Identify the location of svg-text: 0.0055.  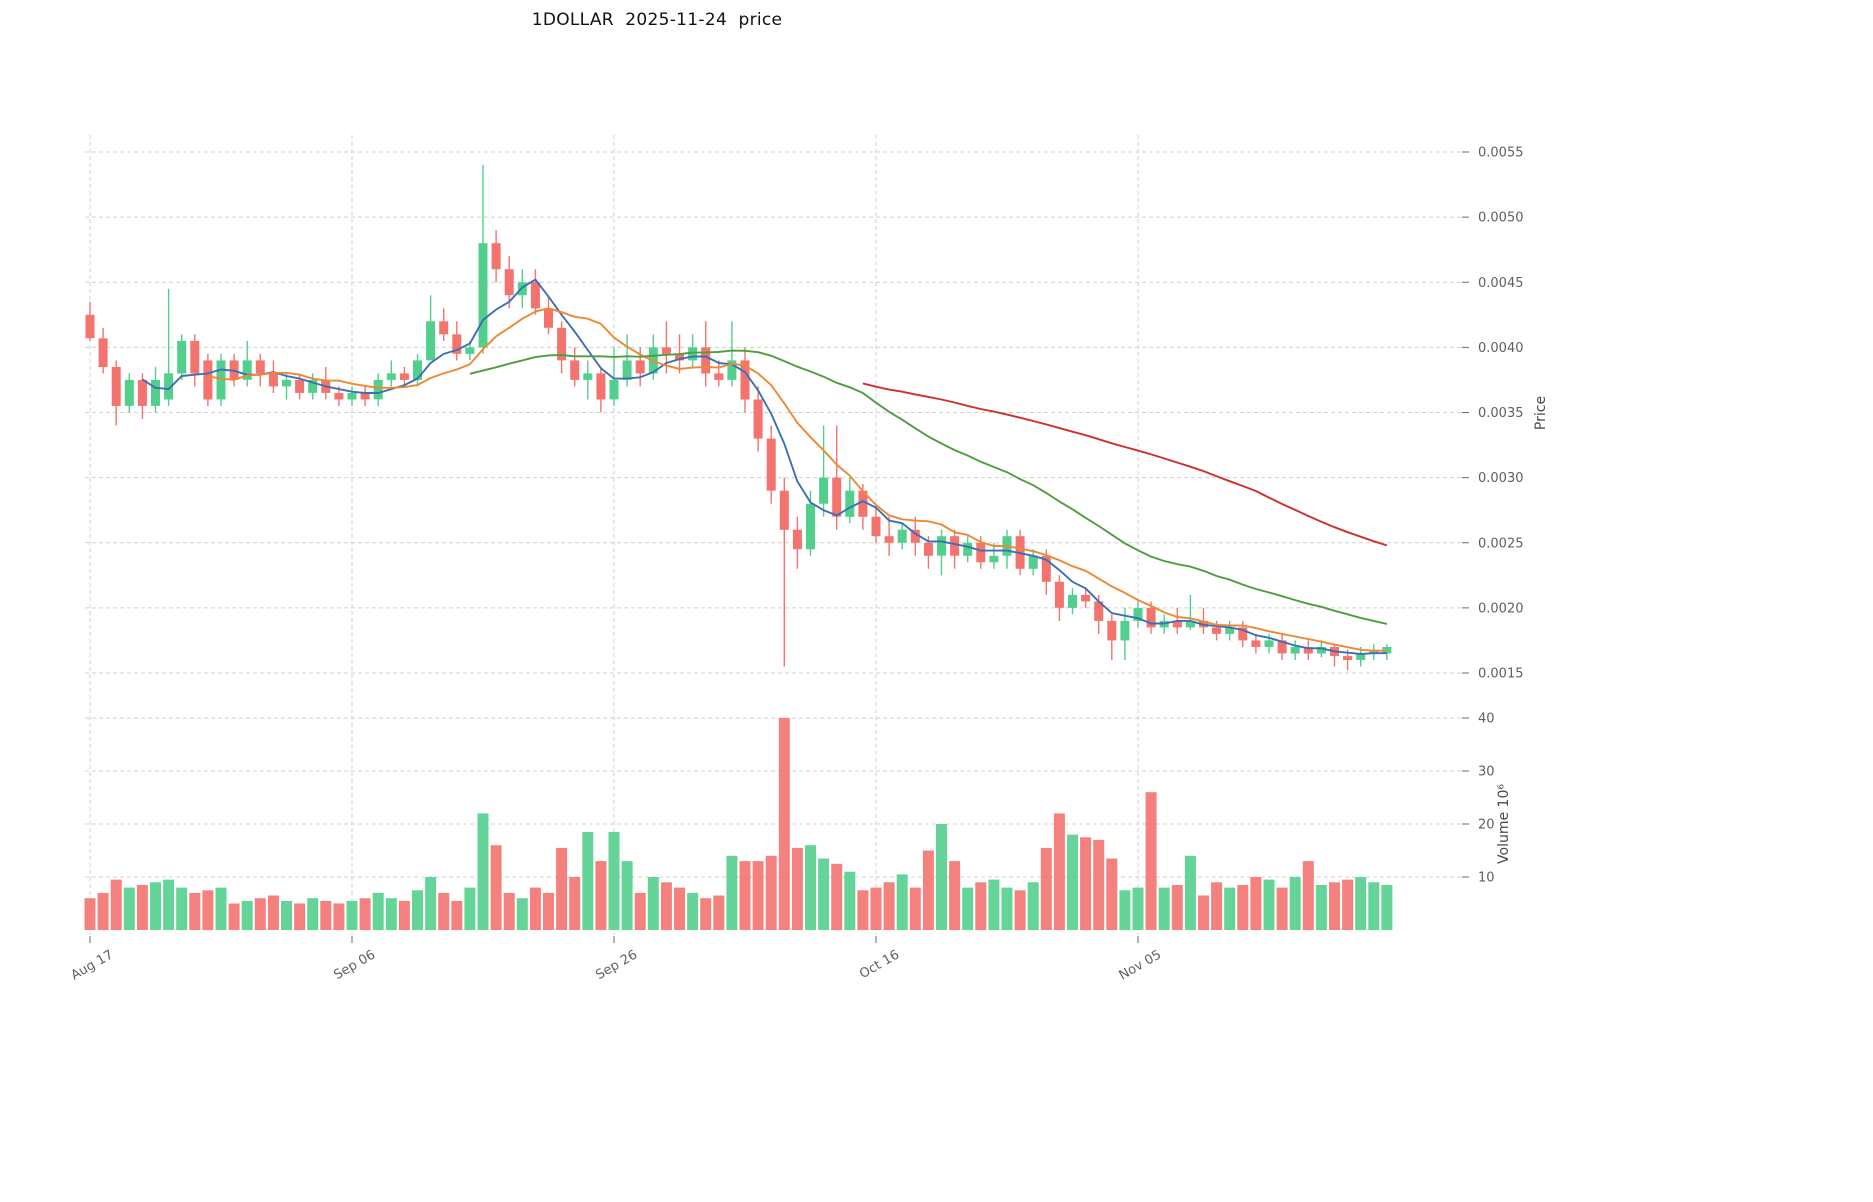
(1501, 153).